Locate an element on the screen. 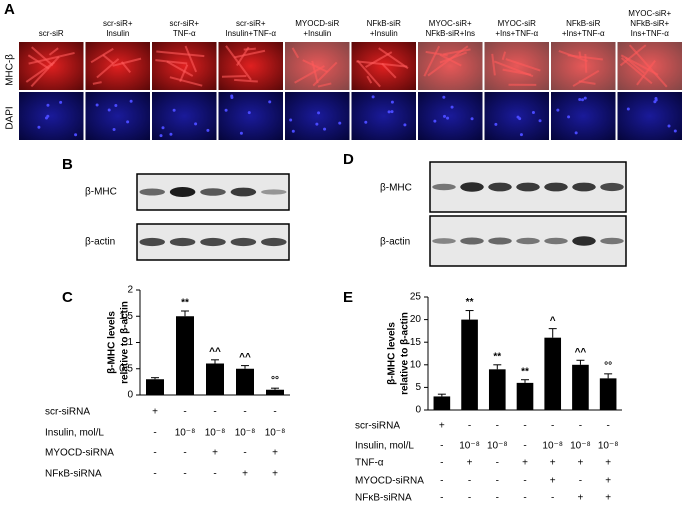  column-header: scr-siR+ is located at coordinates (184, 23).